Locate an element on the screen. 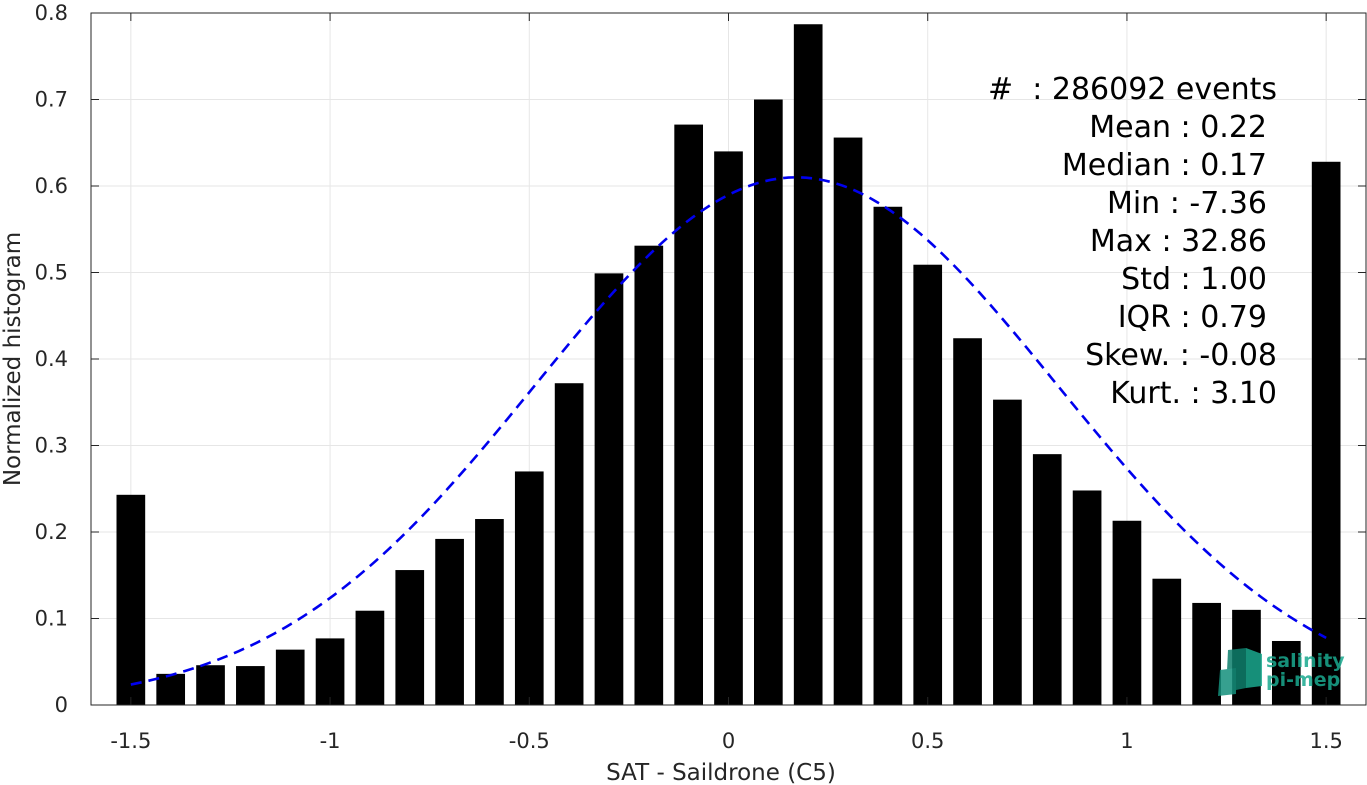 The image size is (1367, 785). stat-std: Std : 1.00 is located at coordinates (1194, 279).